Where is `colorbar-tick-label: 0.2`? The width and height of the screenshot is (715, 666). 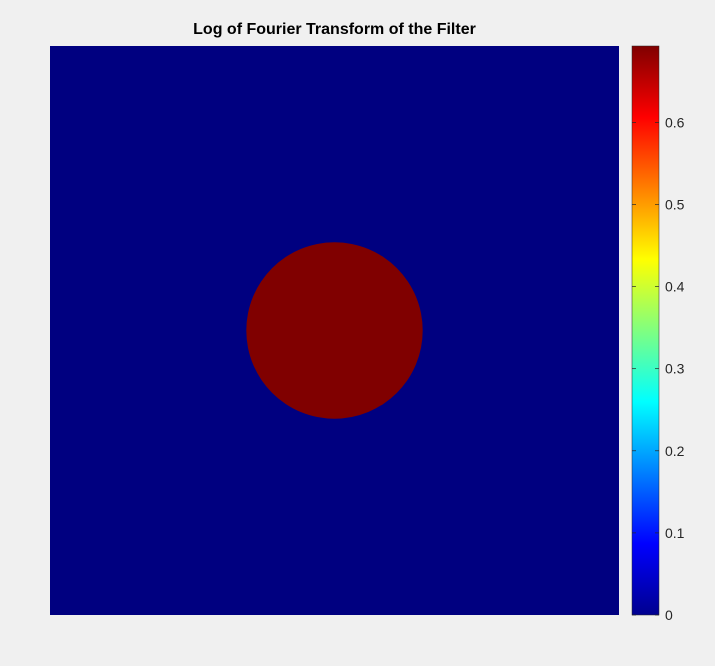 colorbar-tick-label: 0.2 is located at coordinates (675, 451).